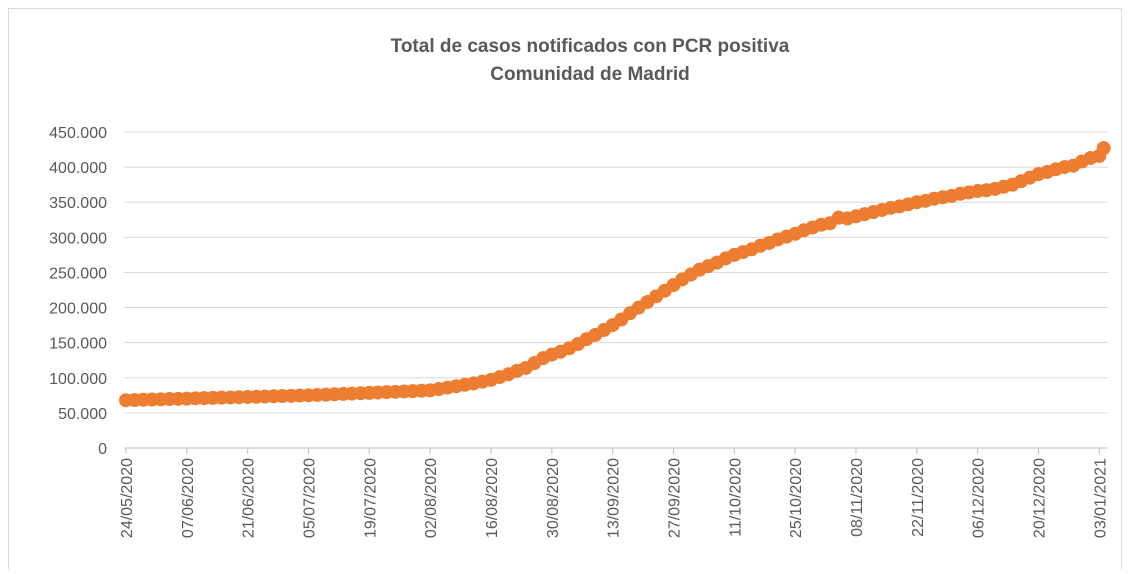  Describe the element at coordinates (553, 498) in the screenshot. I see `x-tick-label: 30/08/2020` at that location.